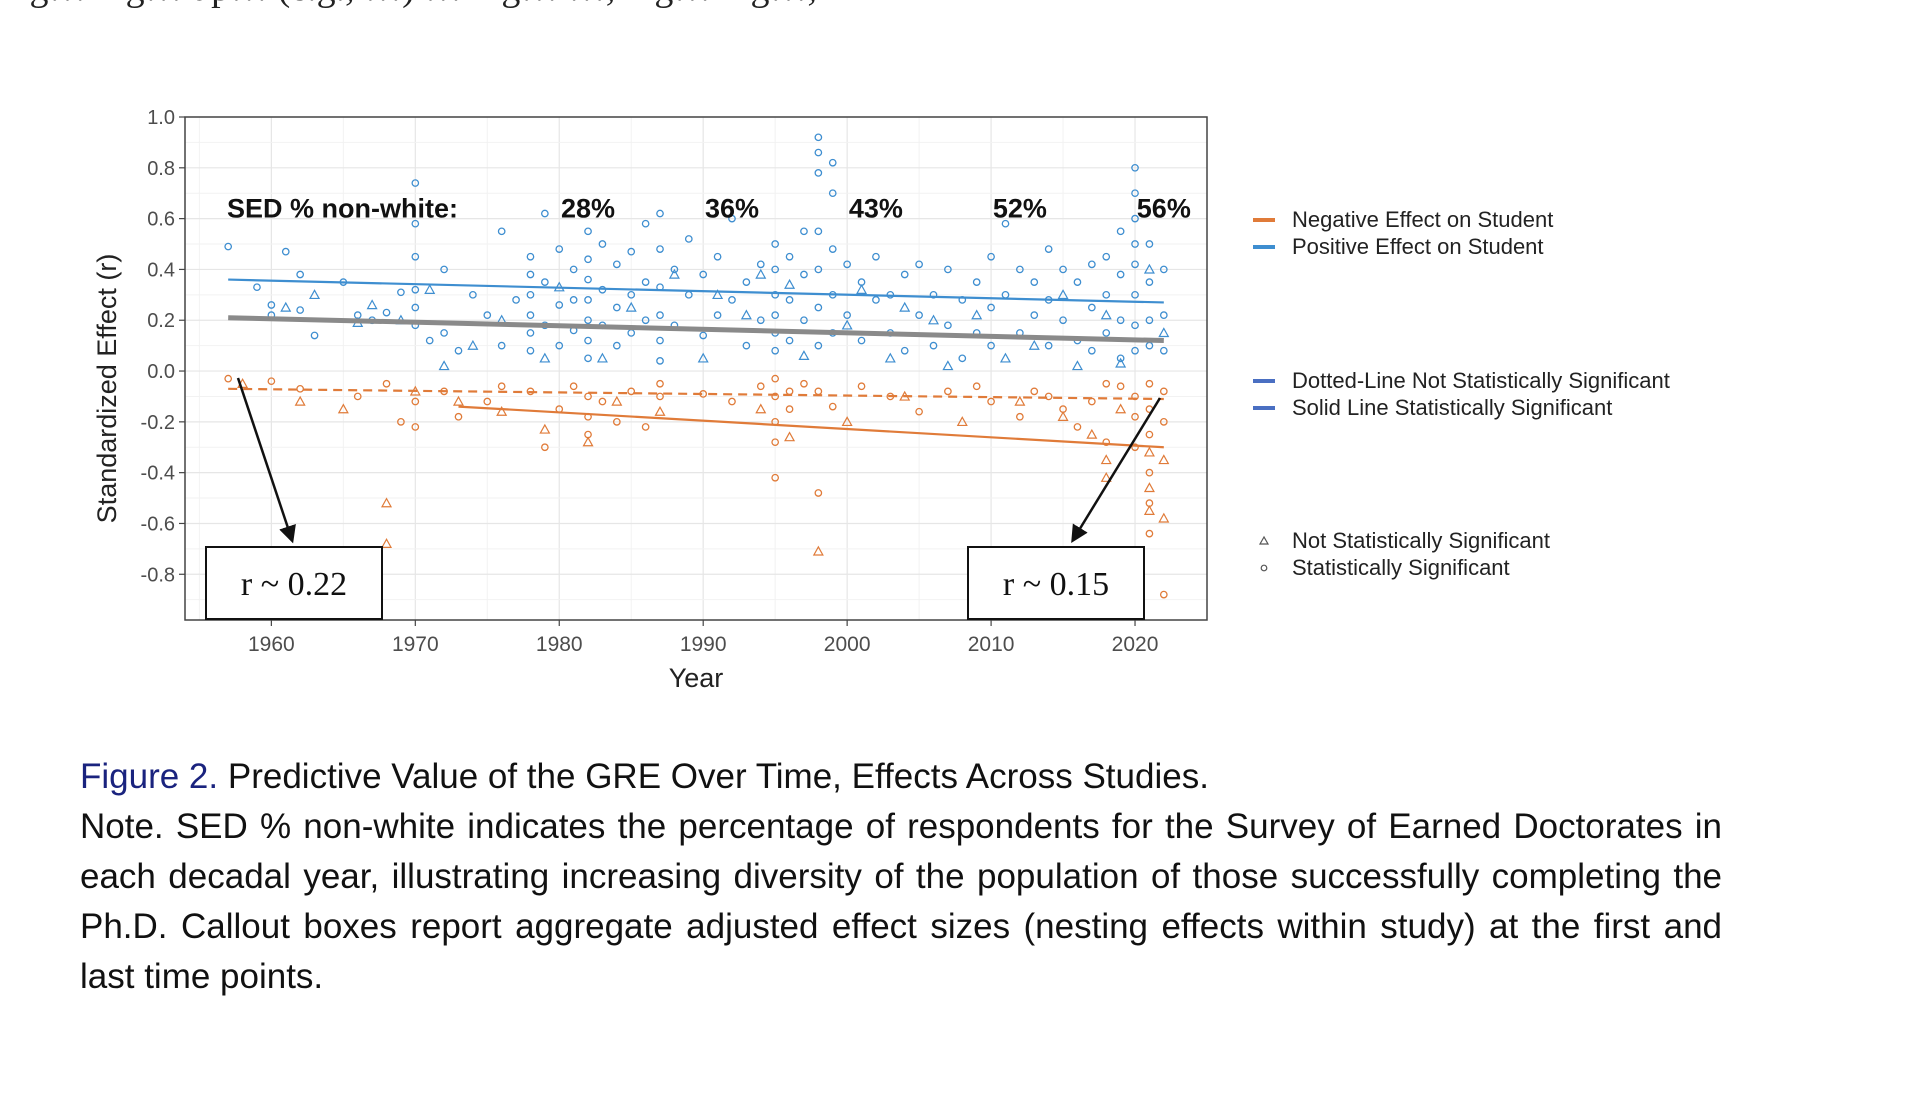 The height and width of the screenshot is (1106, 1926). Describe the element at coordinates (1452, 407) in the screenshot. I see `legend-line-type-label: Solid Line Statistically Significant` at that location.